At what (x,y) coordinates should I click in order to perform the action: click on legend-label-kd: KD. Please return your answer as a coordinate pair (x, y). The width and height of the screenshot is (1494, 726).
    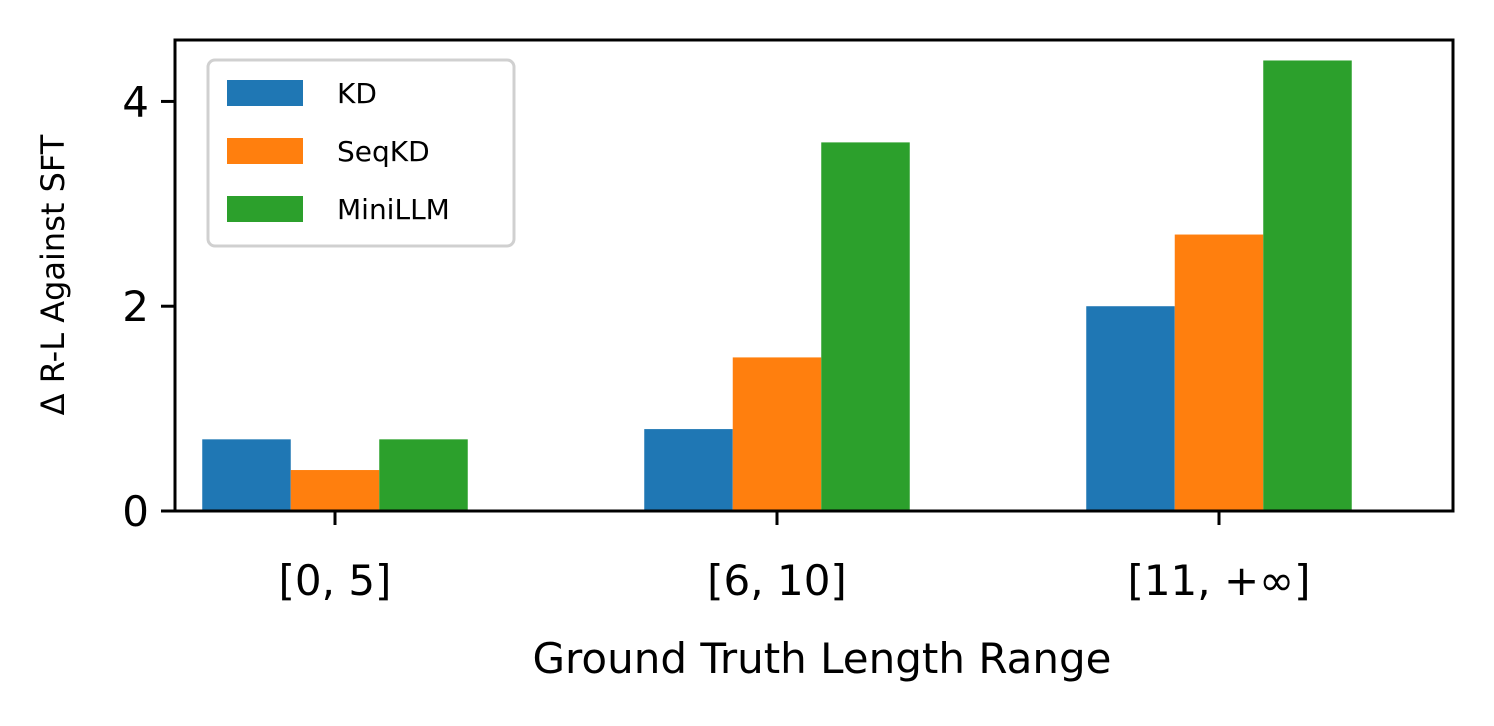
    Looking at the image, I should click on (357, 93).